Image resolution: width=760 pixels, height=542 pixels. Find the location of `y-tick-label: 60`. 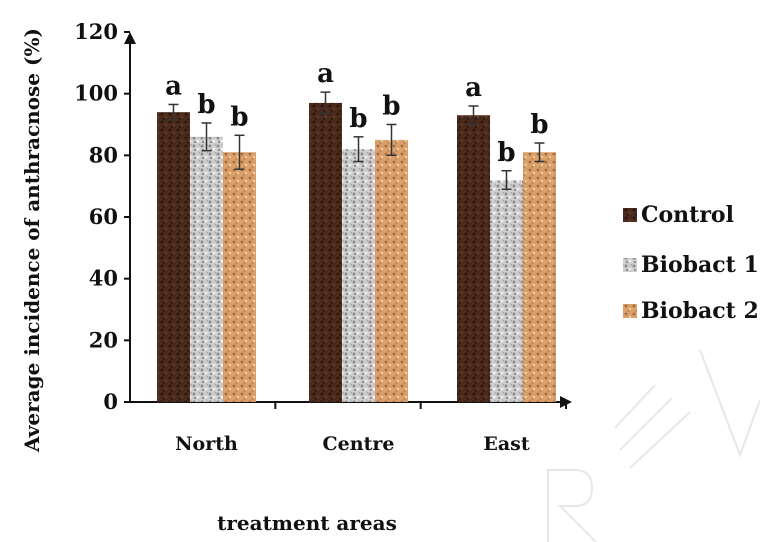

y-tick-label: 60 is located at coordinates (103, 216).